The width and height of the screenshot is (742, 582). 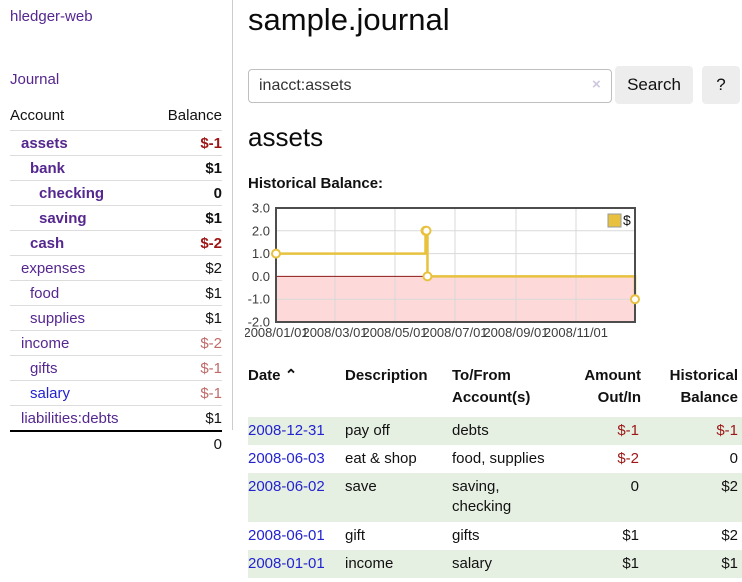 What do you see at coordinates (394, 332) in the screenshot?
I see `x-tick-label: 2008/05/01` at bounding box center [394, 332].